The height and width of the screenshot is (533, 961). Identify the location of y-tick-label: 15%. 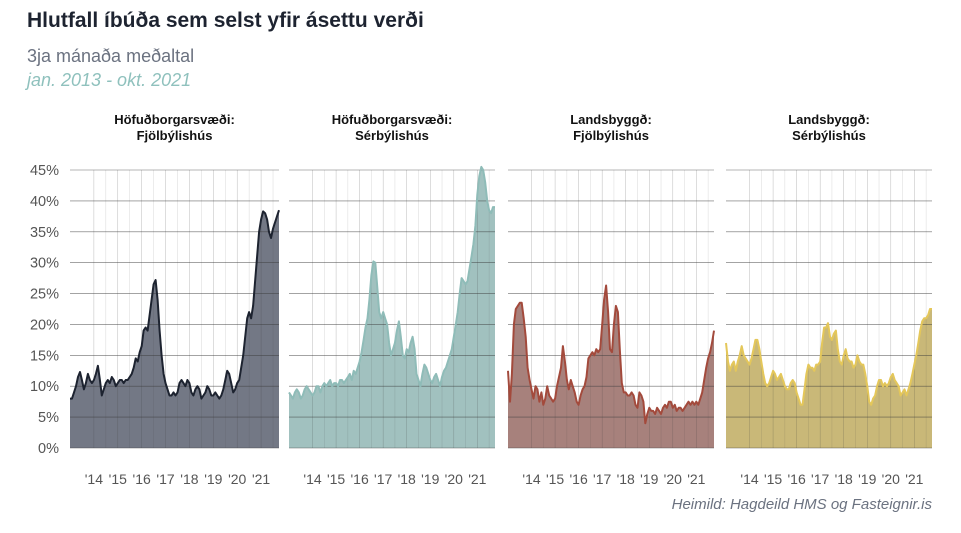
(44, 356).